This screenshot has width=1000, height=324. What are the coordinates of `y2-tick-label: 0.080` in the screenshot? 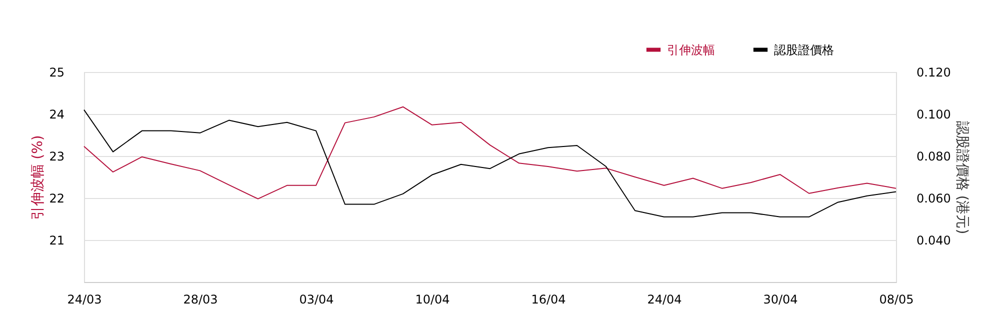 It's located at (933, 157).